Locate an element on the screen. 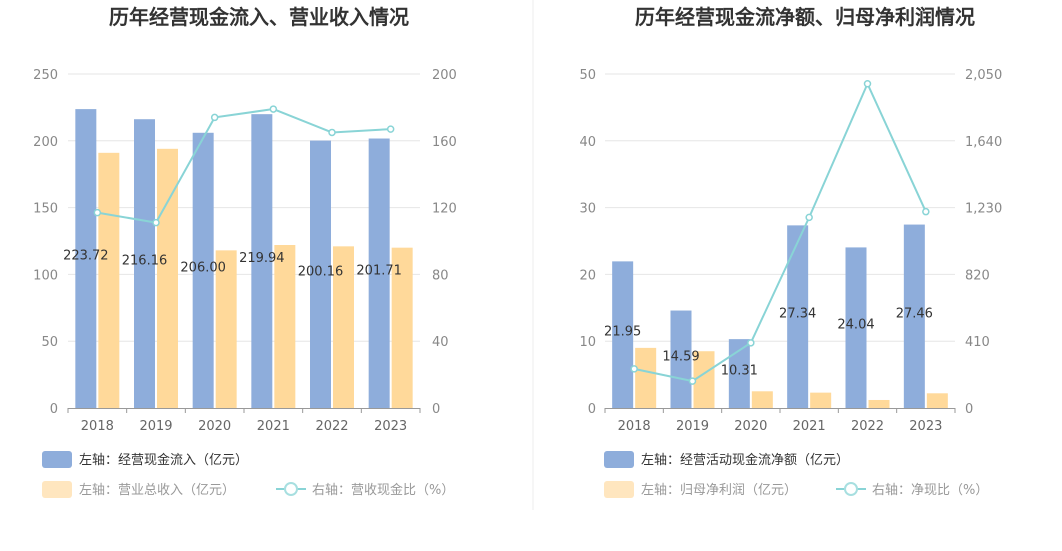 This screenshot has width=1062, height=551. data-label: 14.59 is located at coordinates (680, 356).